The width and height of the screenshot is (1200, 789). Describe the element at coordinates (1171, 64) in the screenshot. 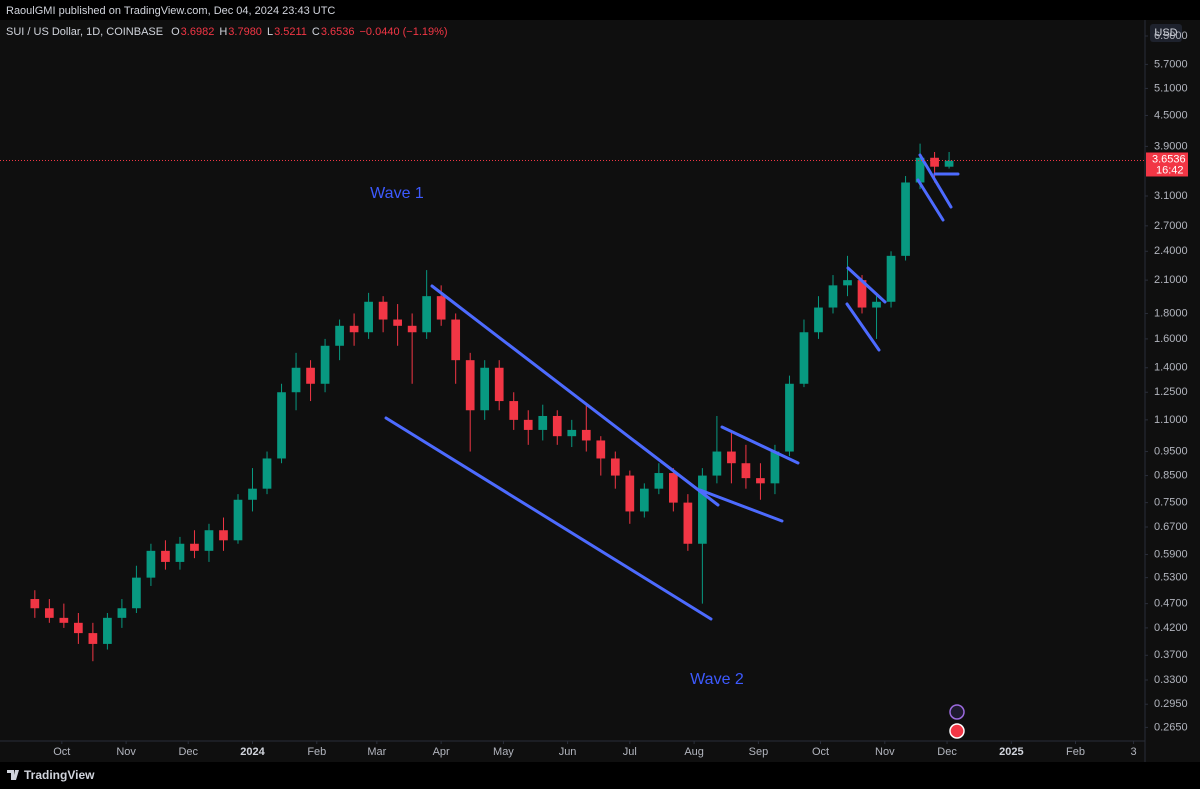

I see `y-tick-label: 5.7000` at that location.